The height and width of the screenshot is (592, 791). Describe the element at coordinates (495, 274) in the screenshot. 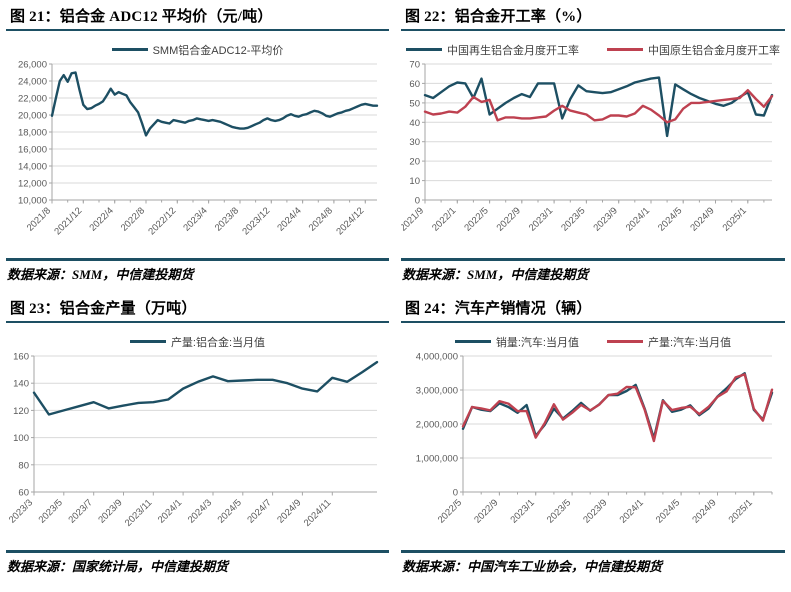

I see `figure-22-source: 数据来源：SMM，中信建投期货` at that location.